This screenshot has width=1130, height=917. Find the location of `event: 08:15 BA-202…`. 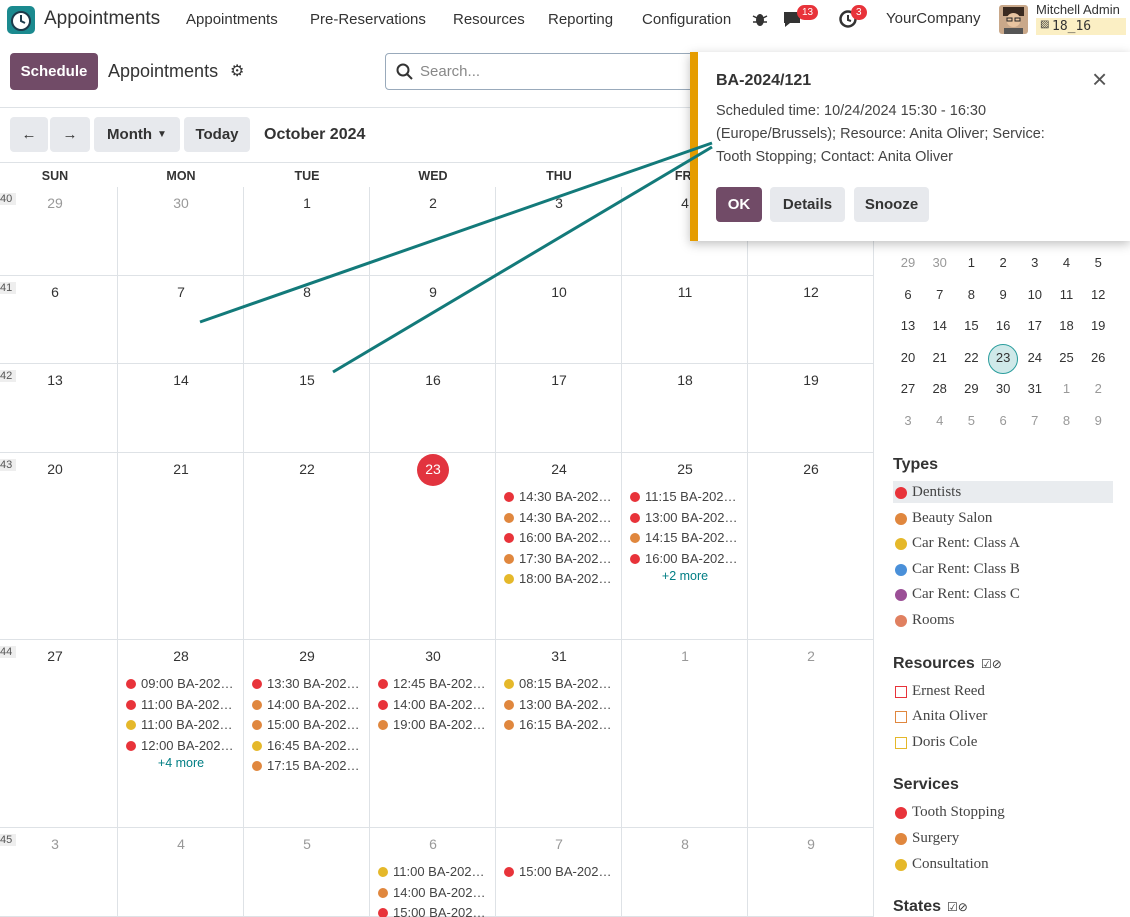

event: 08:15 BA-202… is located at coordinates (565, 683).